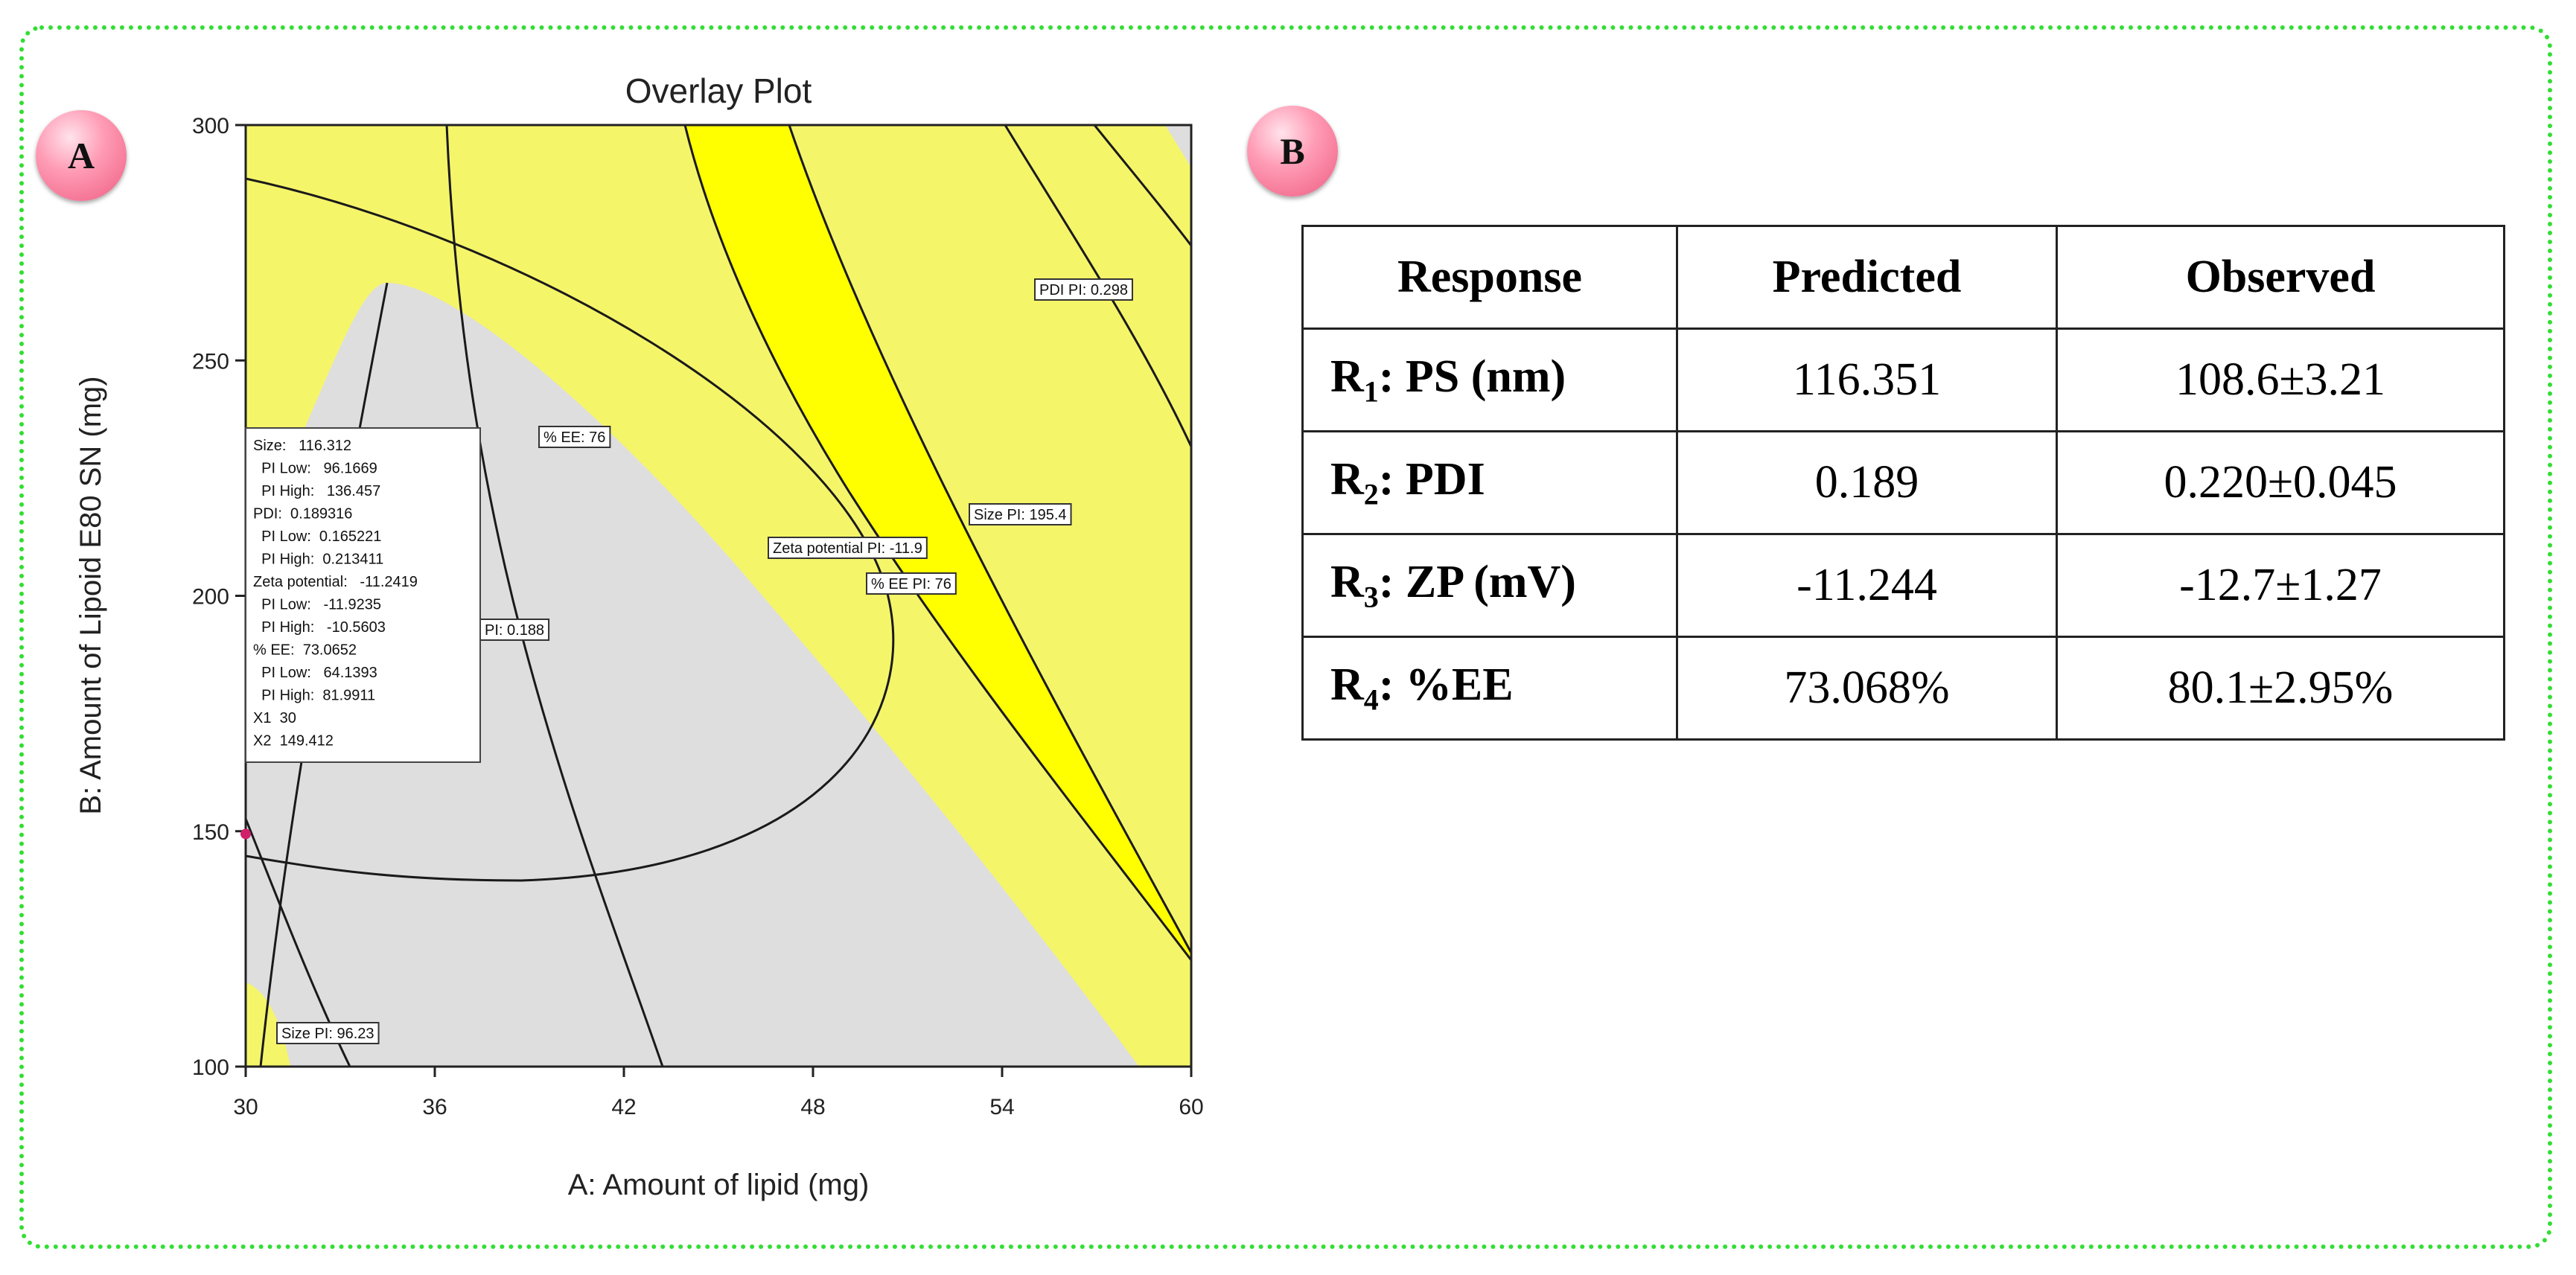  I want to click on zeta-pi-contour, so click(989, 539).